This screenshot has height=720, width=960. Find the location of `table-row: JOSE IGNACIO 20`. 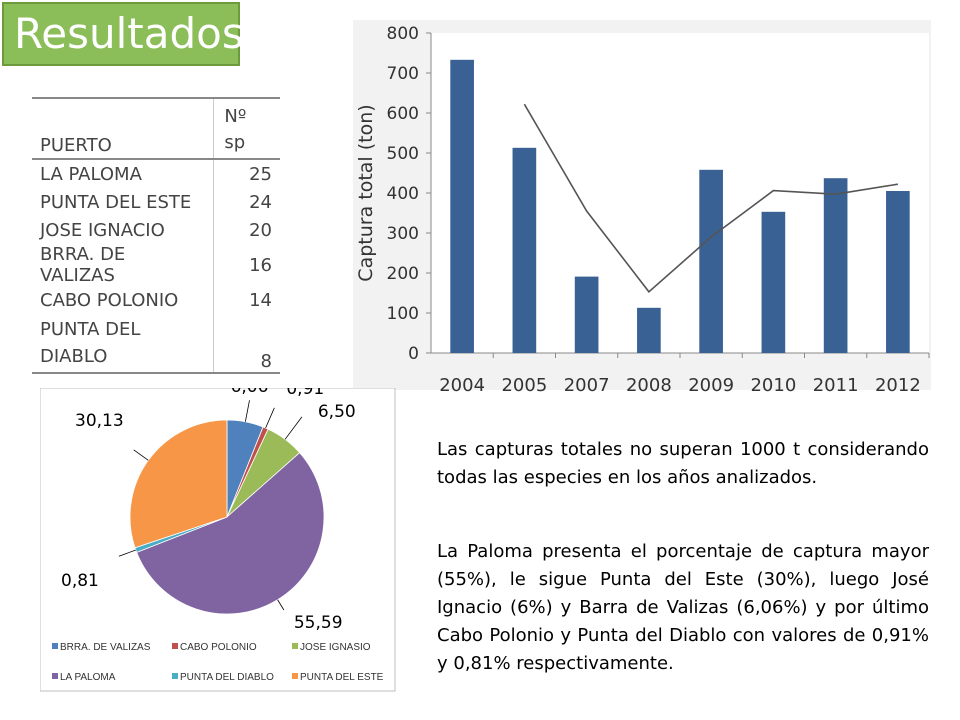

table-row: JOSE IGNACIO 20 is located at coordinates (156, 230).